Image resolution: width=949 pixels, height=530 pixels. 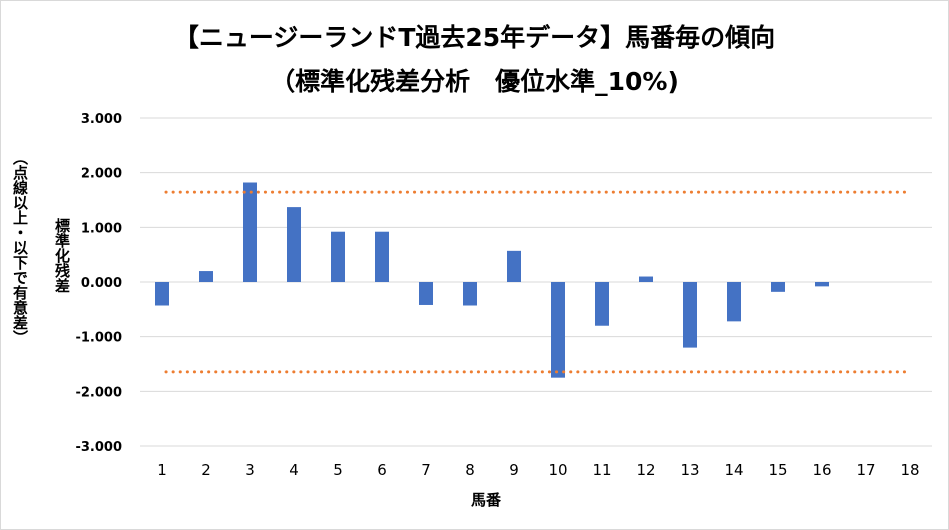 I want to click on x-axis-label: 馬番, so click(x=486, y=500).